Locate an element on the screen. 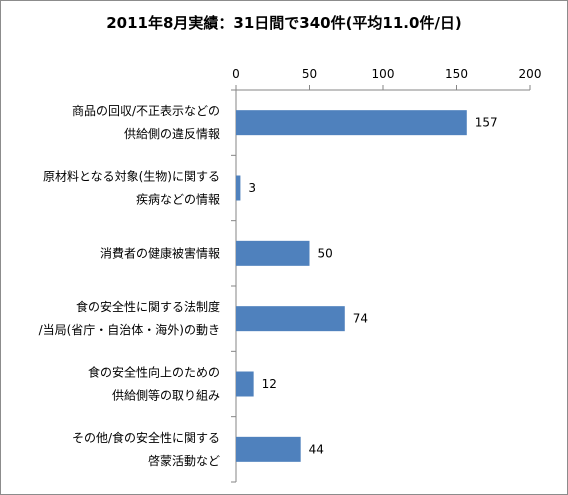 The image size is (568, 495). data-label: 157 is located at coordinates (486, 123).